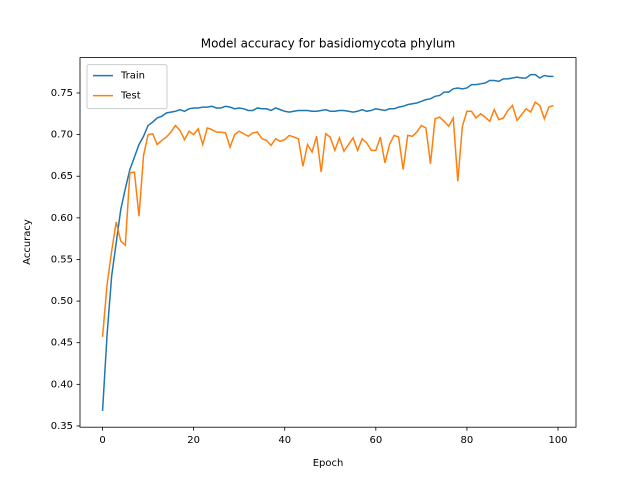  Describe the element at coordinates (62, 259) in the screenshot. I see `y-tick-label: 0.55` at that location.